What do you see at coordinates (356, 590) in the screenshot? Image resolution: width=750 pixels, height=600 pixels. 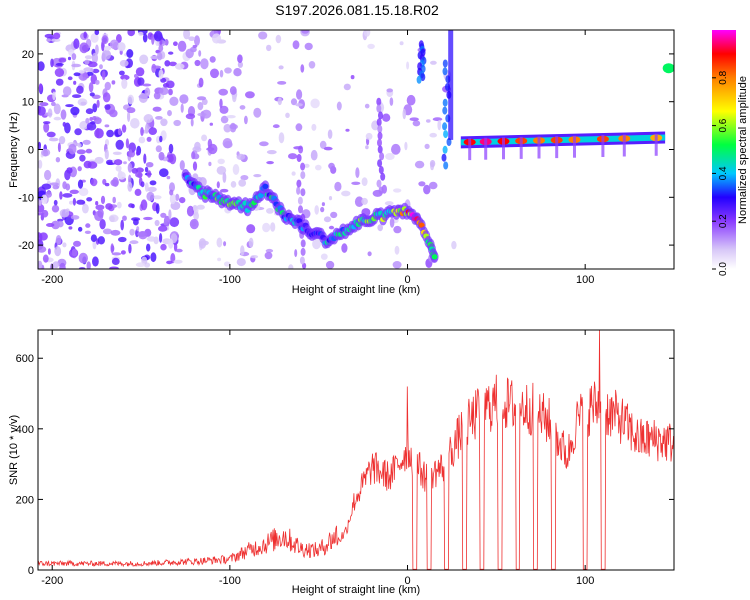 I see `bottom-x-axis-label: Height of straight line (km)` at bounding box center [356, 590].